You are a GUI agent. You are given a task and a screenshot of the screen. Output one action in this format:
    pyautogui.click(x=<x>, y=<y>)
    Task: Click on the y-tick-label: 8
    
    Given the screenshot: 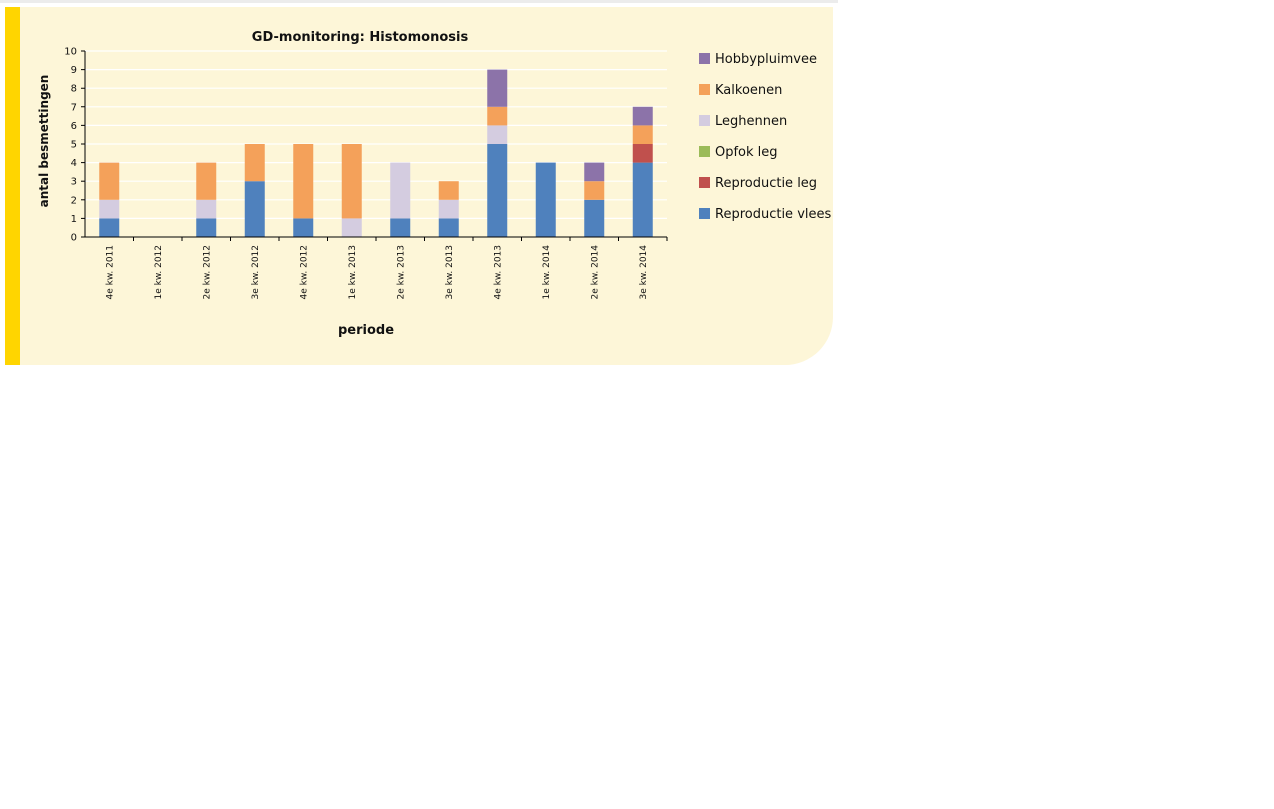 What is the action you would take?
    pyautogui.click(x=74, y=89)
    